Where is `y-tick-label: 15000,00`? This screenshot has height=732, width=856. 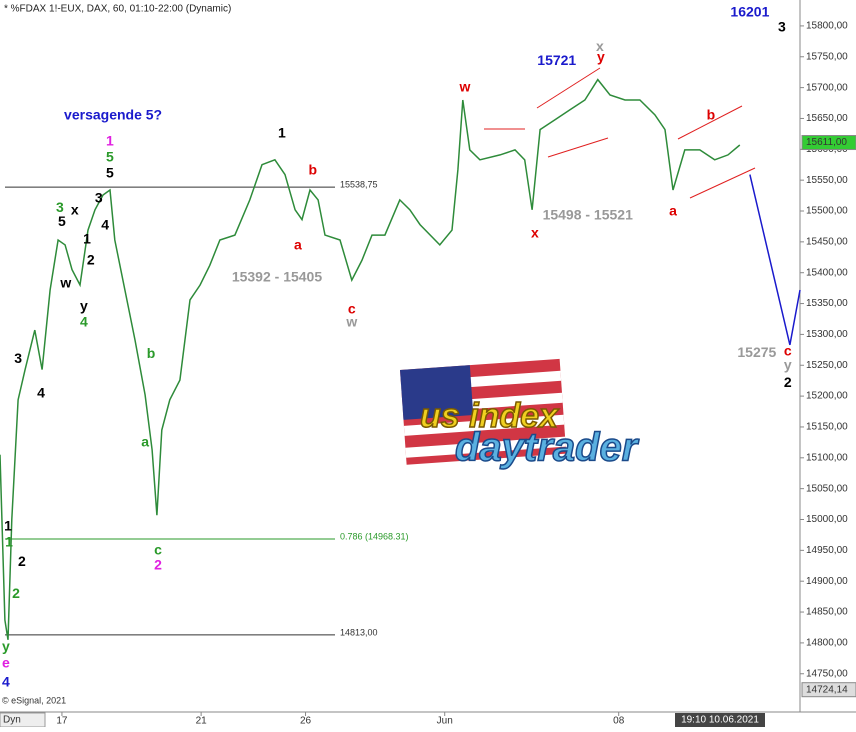
y-tick-label: 15000,00 is located at coordinates (827, 519).